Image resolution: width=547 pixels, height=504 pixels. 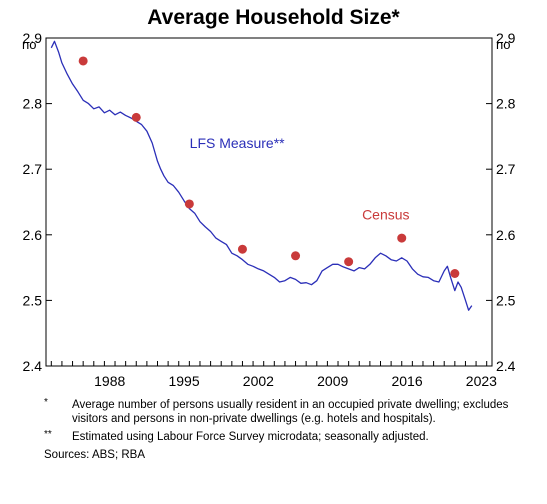 I want to click on y-tick-label-right: 2.6, so click(x=506, y=235).